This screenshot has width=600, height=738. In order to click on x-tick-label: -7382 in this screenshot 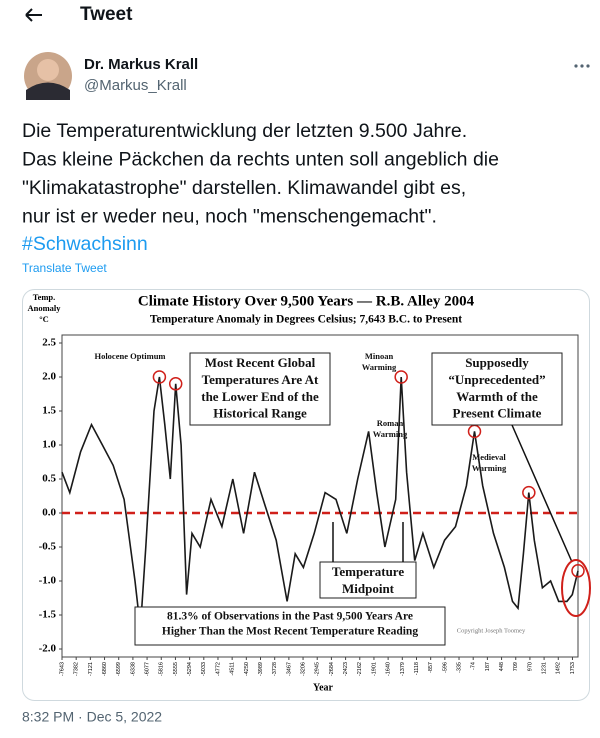, I will do `click(77, 669)`.